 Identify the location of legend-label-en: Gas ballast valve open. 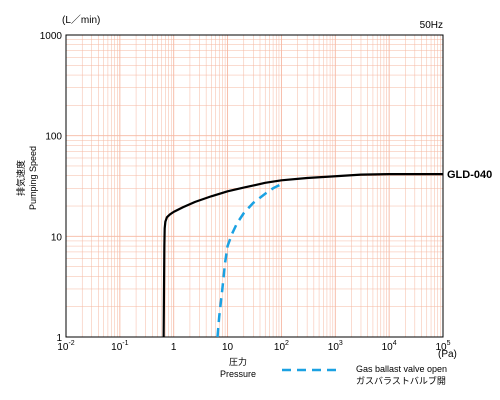
(401, 369).